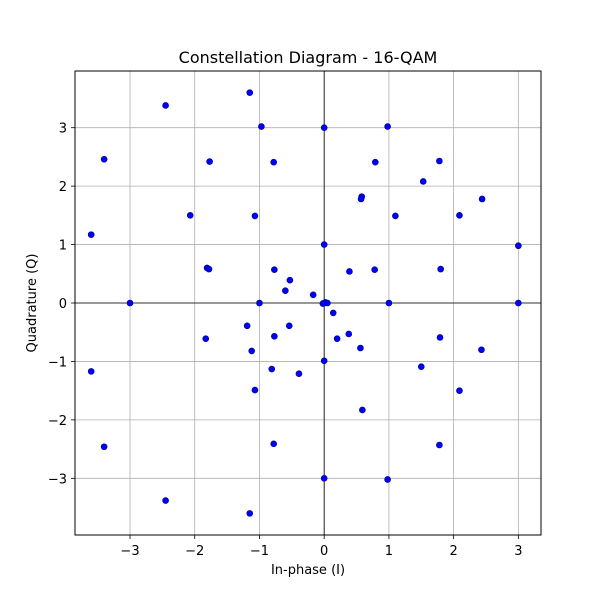 The image size is (600, 600). Describe the element at coordinates (453, 551) in the screenshot. I see `x-tick-label: 2` at that location.